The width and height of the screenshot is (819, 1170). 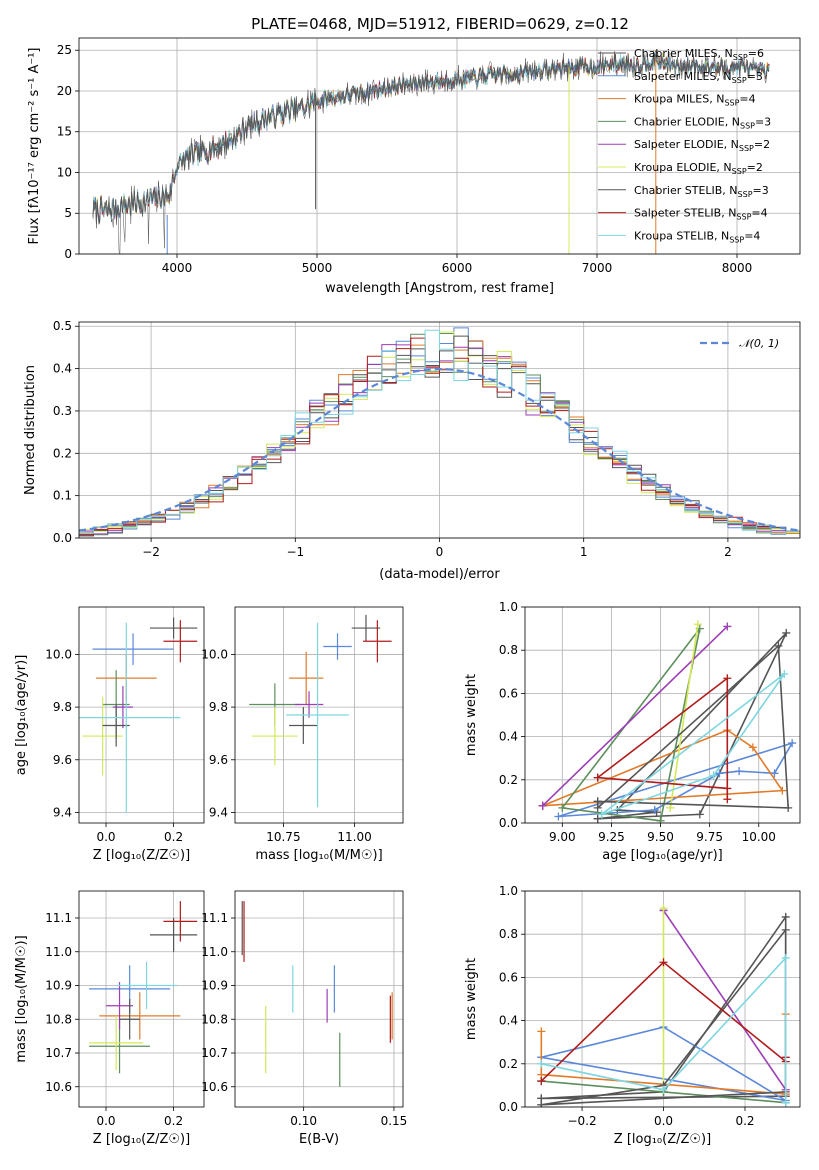 I want to click on x-tick-label: 11.00, so click(x=354, y=837).